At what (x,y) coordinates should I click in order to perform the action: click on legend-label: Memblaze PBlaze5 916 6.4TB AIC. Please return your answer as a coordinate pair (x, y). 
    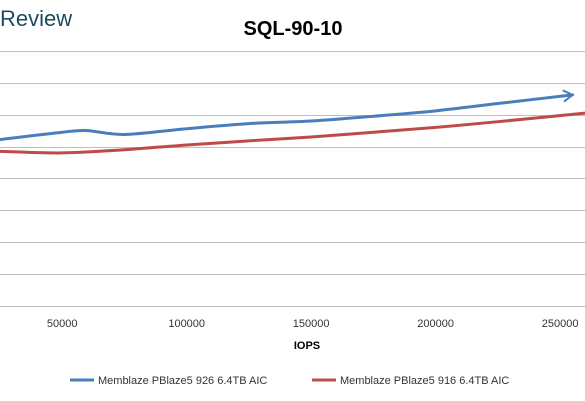
    Looking at the image, I should click on (424, 381).